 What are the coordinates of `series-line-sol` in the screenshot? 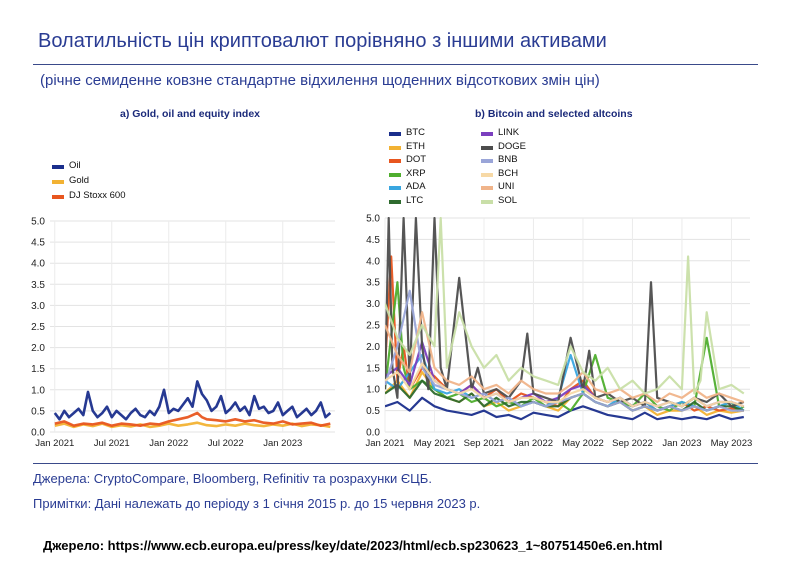 It's located at (565, 306).